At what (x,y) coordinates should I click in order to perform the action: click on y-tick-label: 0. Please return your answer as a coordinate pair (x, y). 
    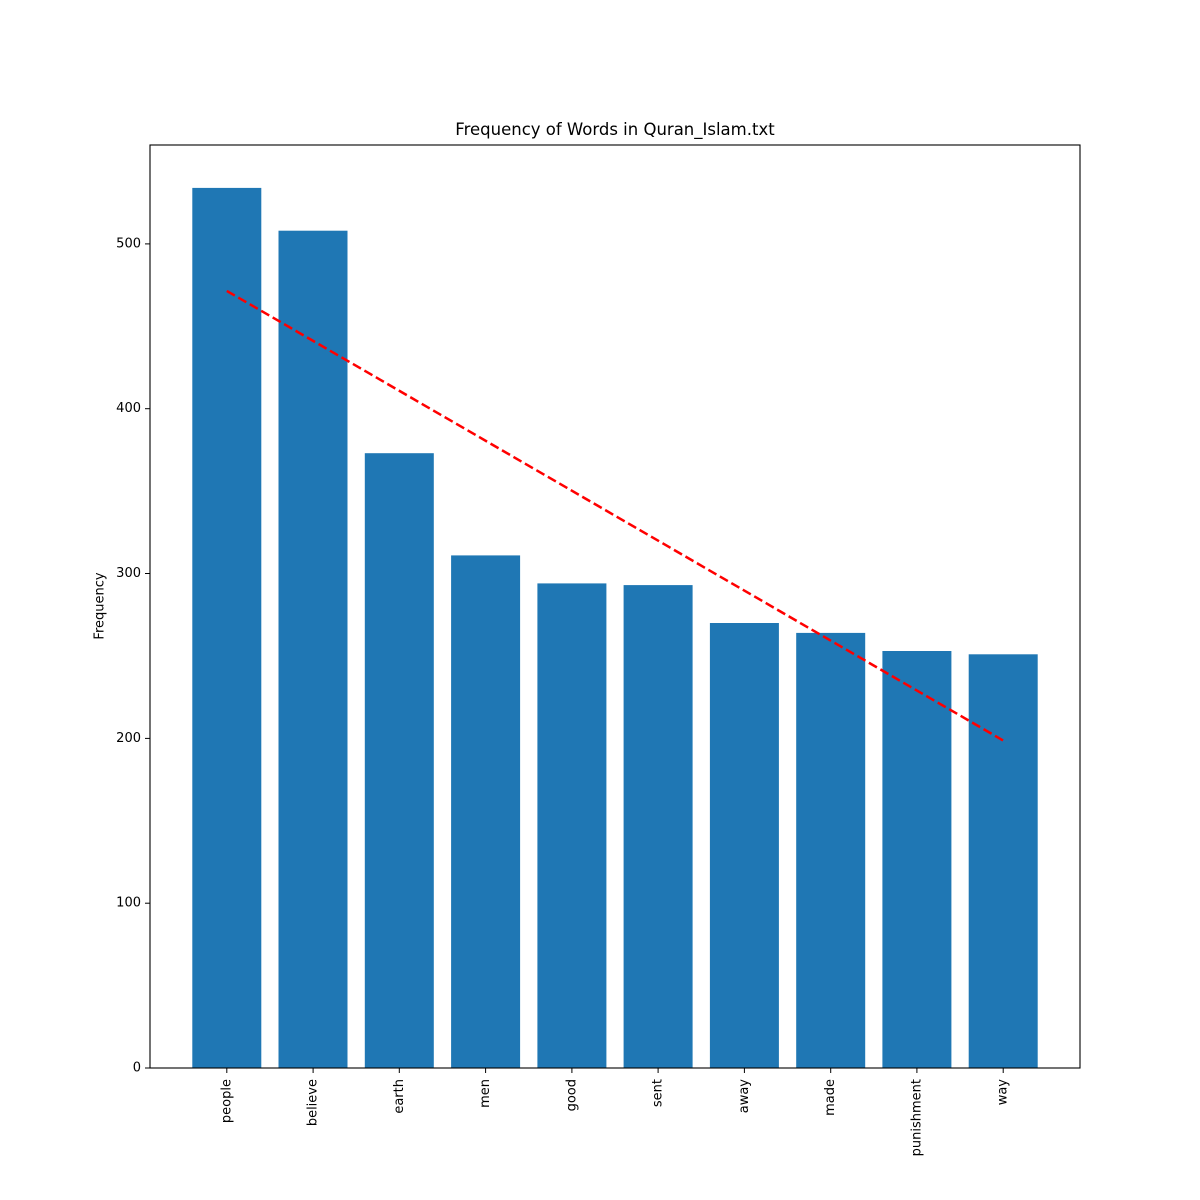
    Looking at the image, I should click on (137, 1068).